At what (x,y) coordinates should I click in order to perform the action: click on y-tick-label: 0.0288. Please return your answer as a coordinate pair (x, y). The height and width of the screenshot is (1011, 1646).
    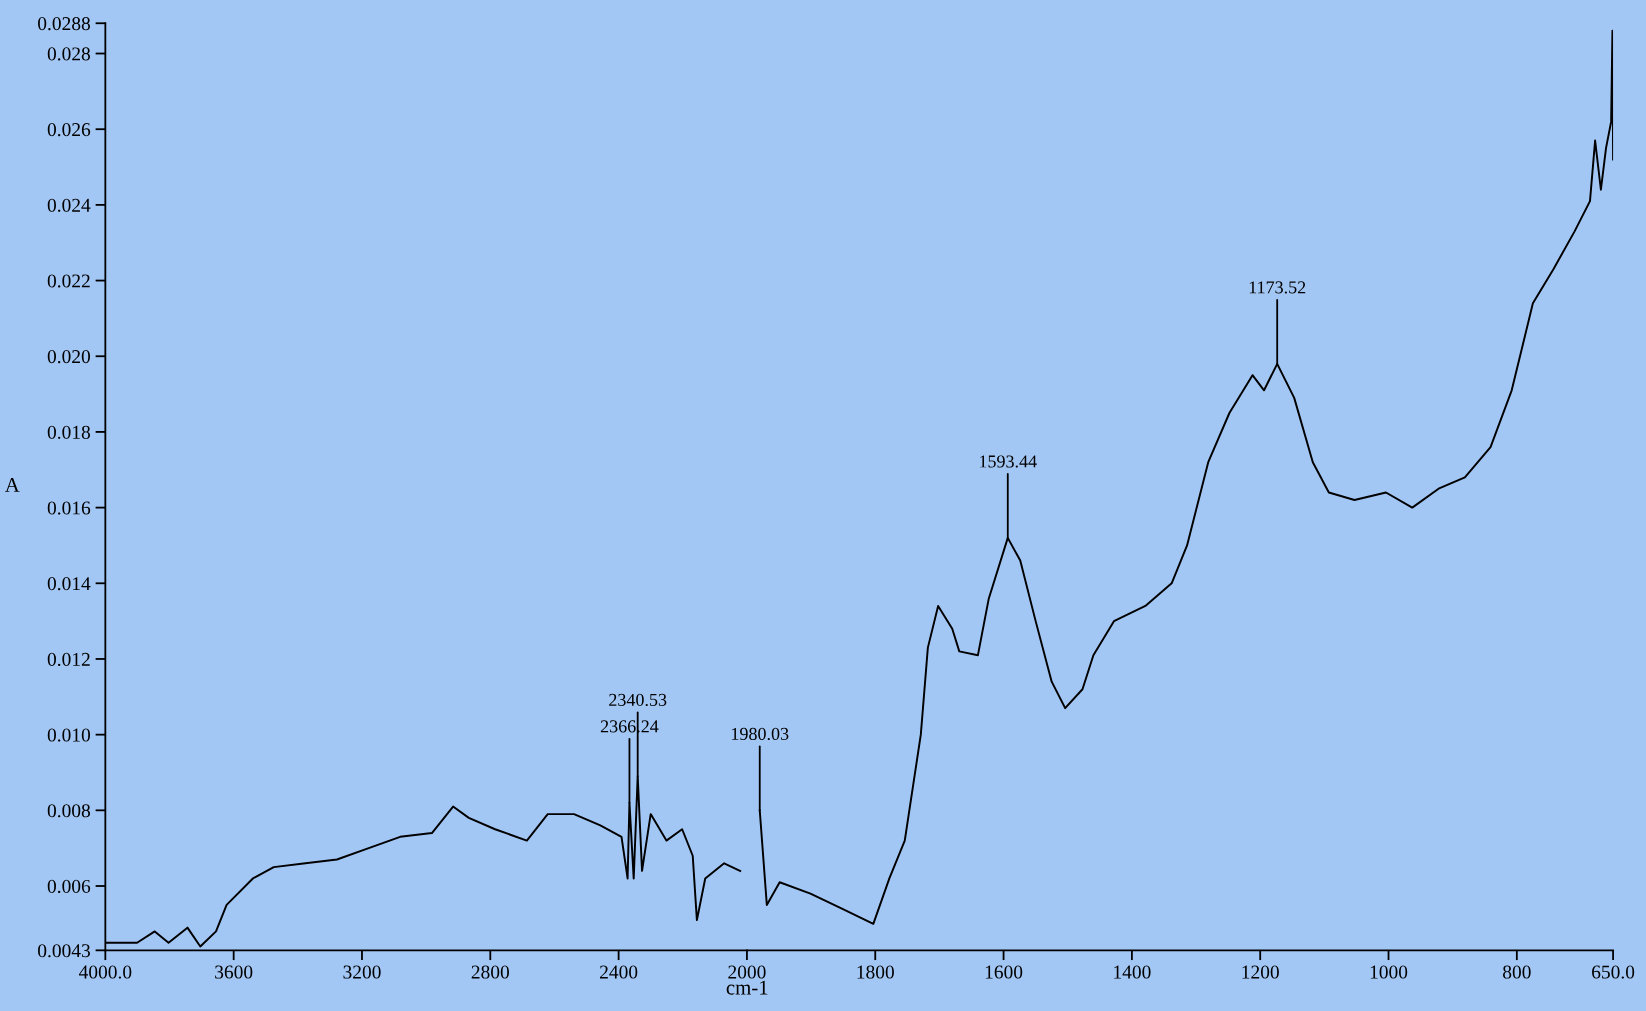
    Looking at the image, I should click on (64, 24).